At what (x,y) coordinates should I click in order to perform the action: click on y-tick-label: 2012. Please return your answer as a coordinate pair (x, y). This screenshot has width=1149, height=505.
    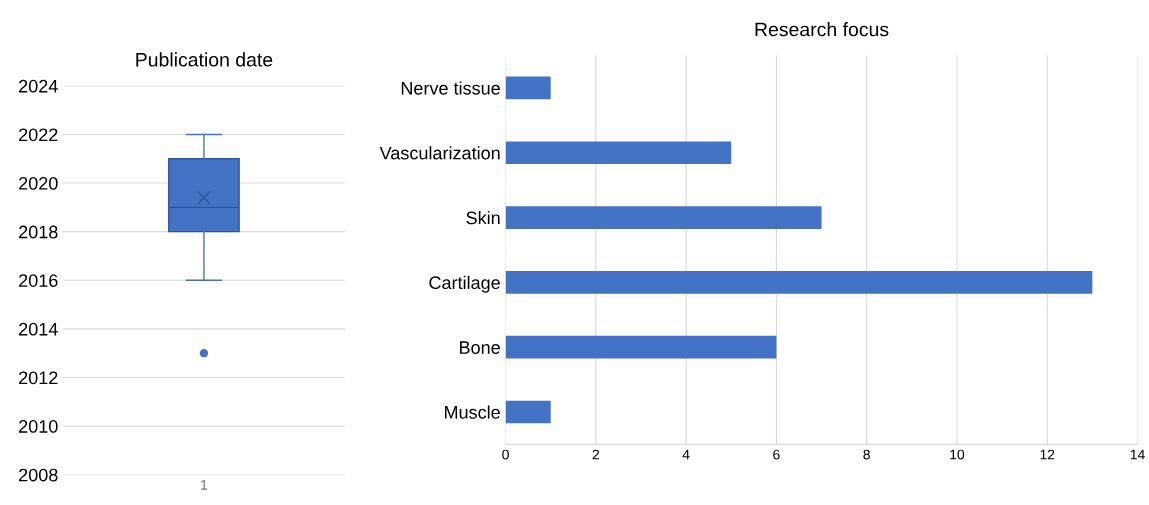
    Looking at the image, I should click on (38, 378).